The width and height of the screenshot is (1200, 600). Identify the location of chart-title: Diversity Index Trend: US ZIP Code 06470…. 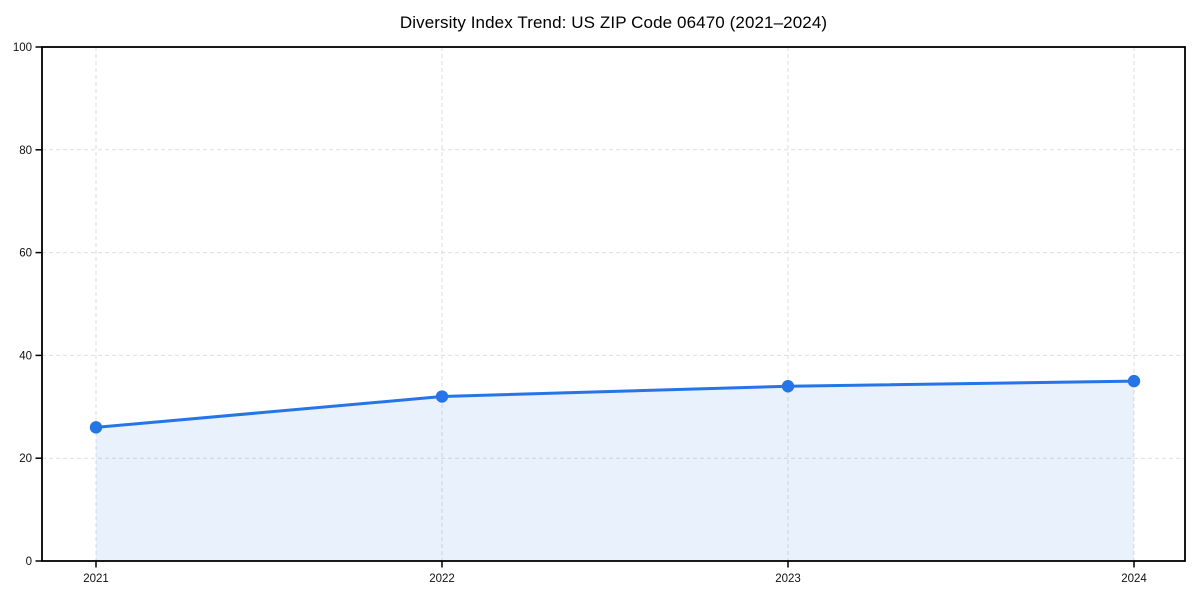
(613, 22).